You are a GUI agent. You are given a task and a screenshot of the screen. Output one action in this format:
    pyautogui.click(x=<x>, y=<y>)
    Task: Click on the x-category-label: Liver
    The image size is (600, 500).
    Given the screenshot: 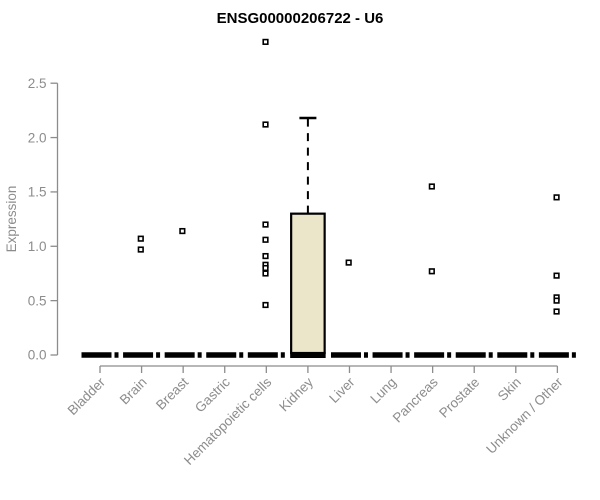 What is the action you would take?
    pyautogui.click(x=342, y=390)
    